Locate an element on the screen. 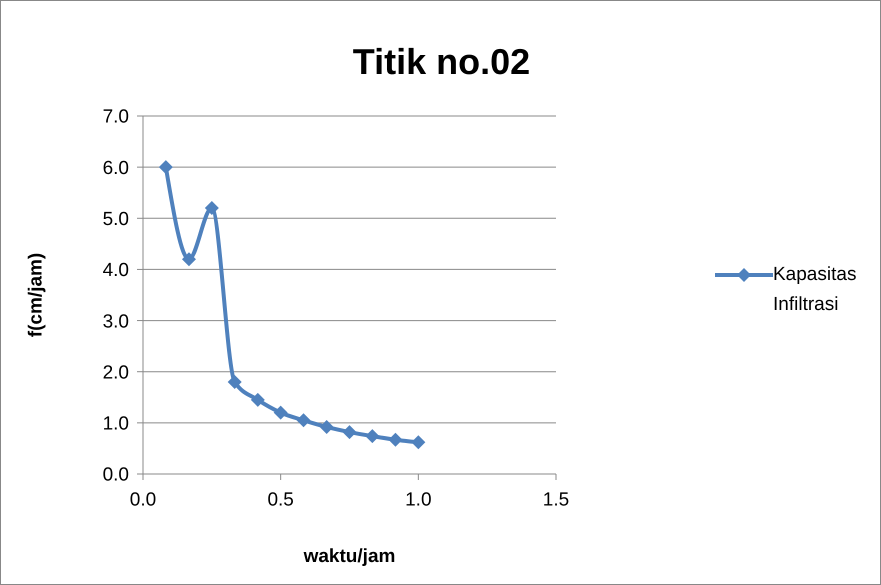  x-tick-label: 0.5 is located at coordinates (280, 499).